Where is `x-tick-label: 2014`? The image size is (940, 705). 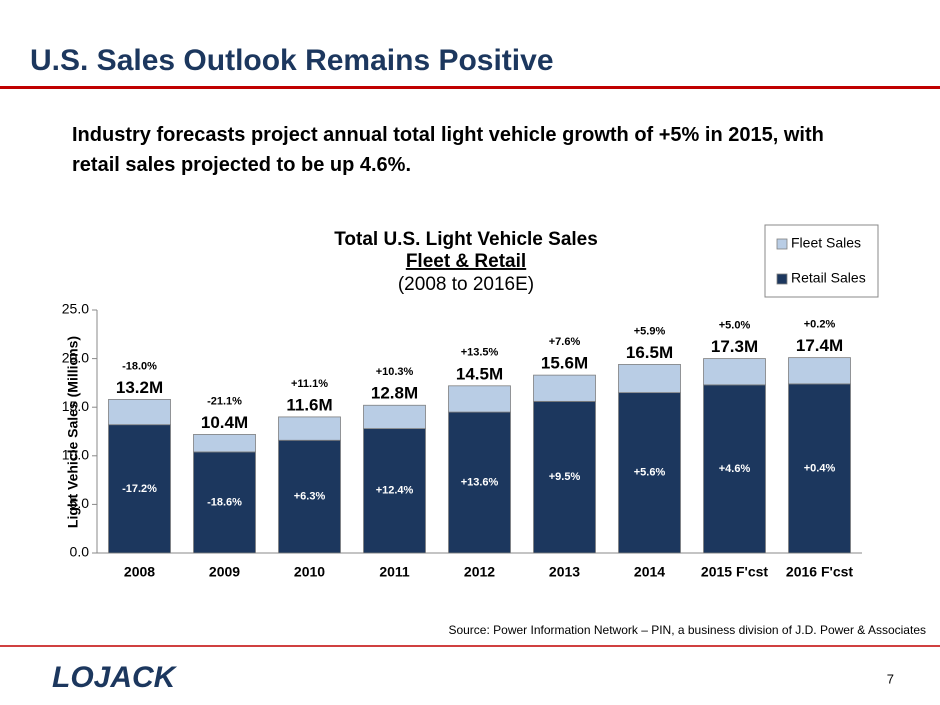
x-tick-label: 2014 is located at coordinates (649, 572).